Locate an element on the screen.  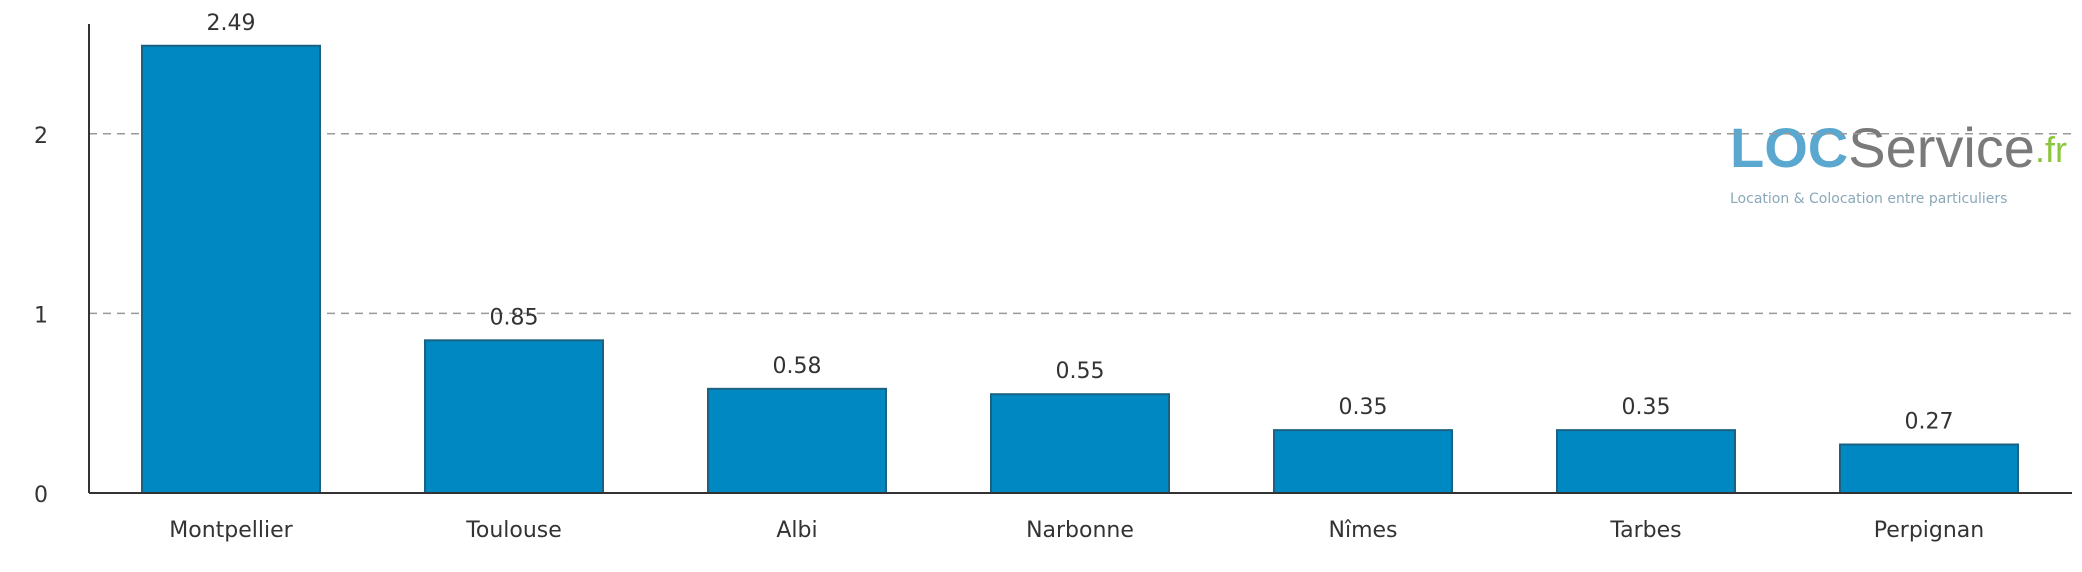
x-tick-label: Narbonne is located at coordinates (1080, 530).